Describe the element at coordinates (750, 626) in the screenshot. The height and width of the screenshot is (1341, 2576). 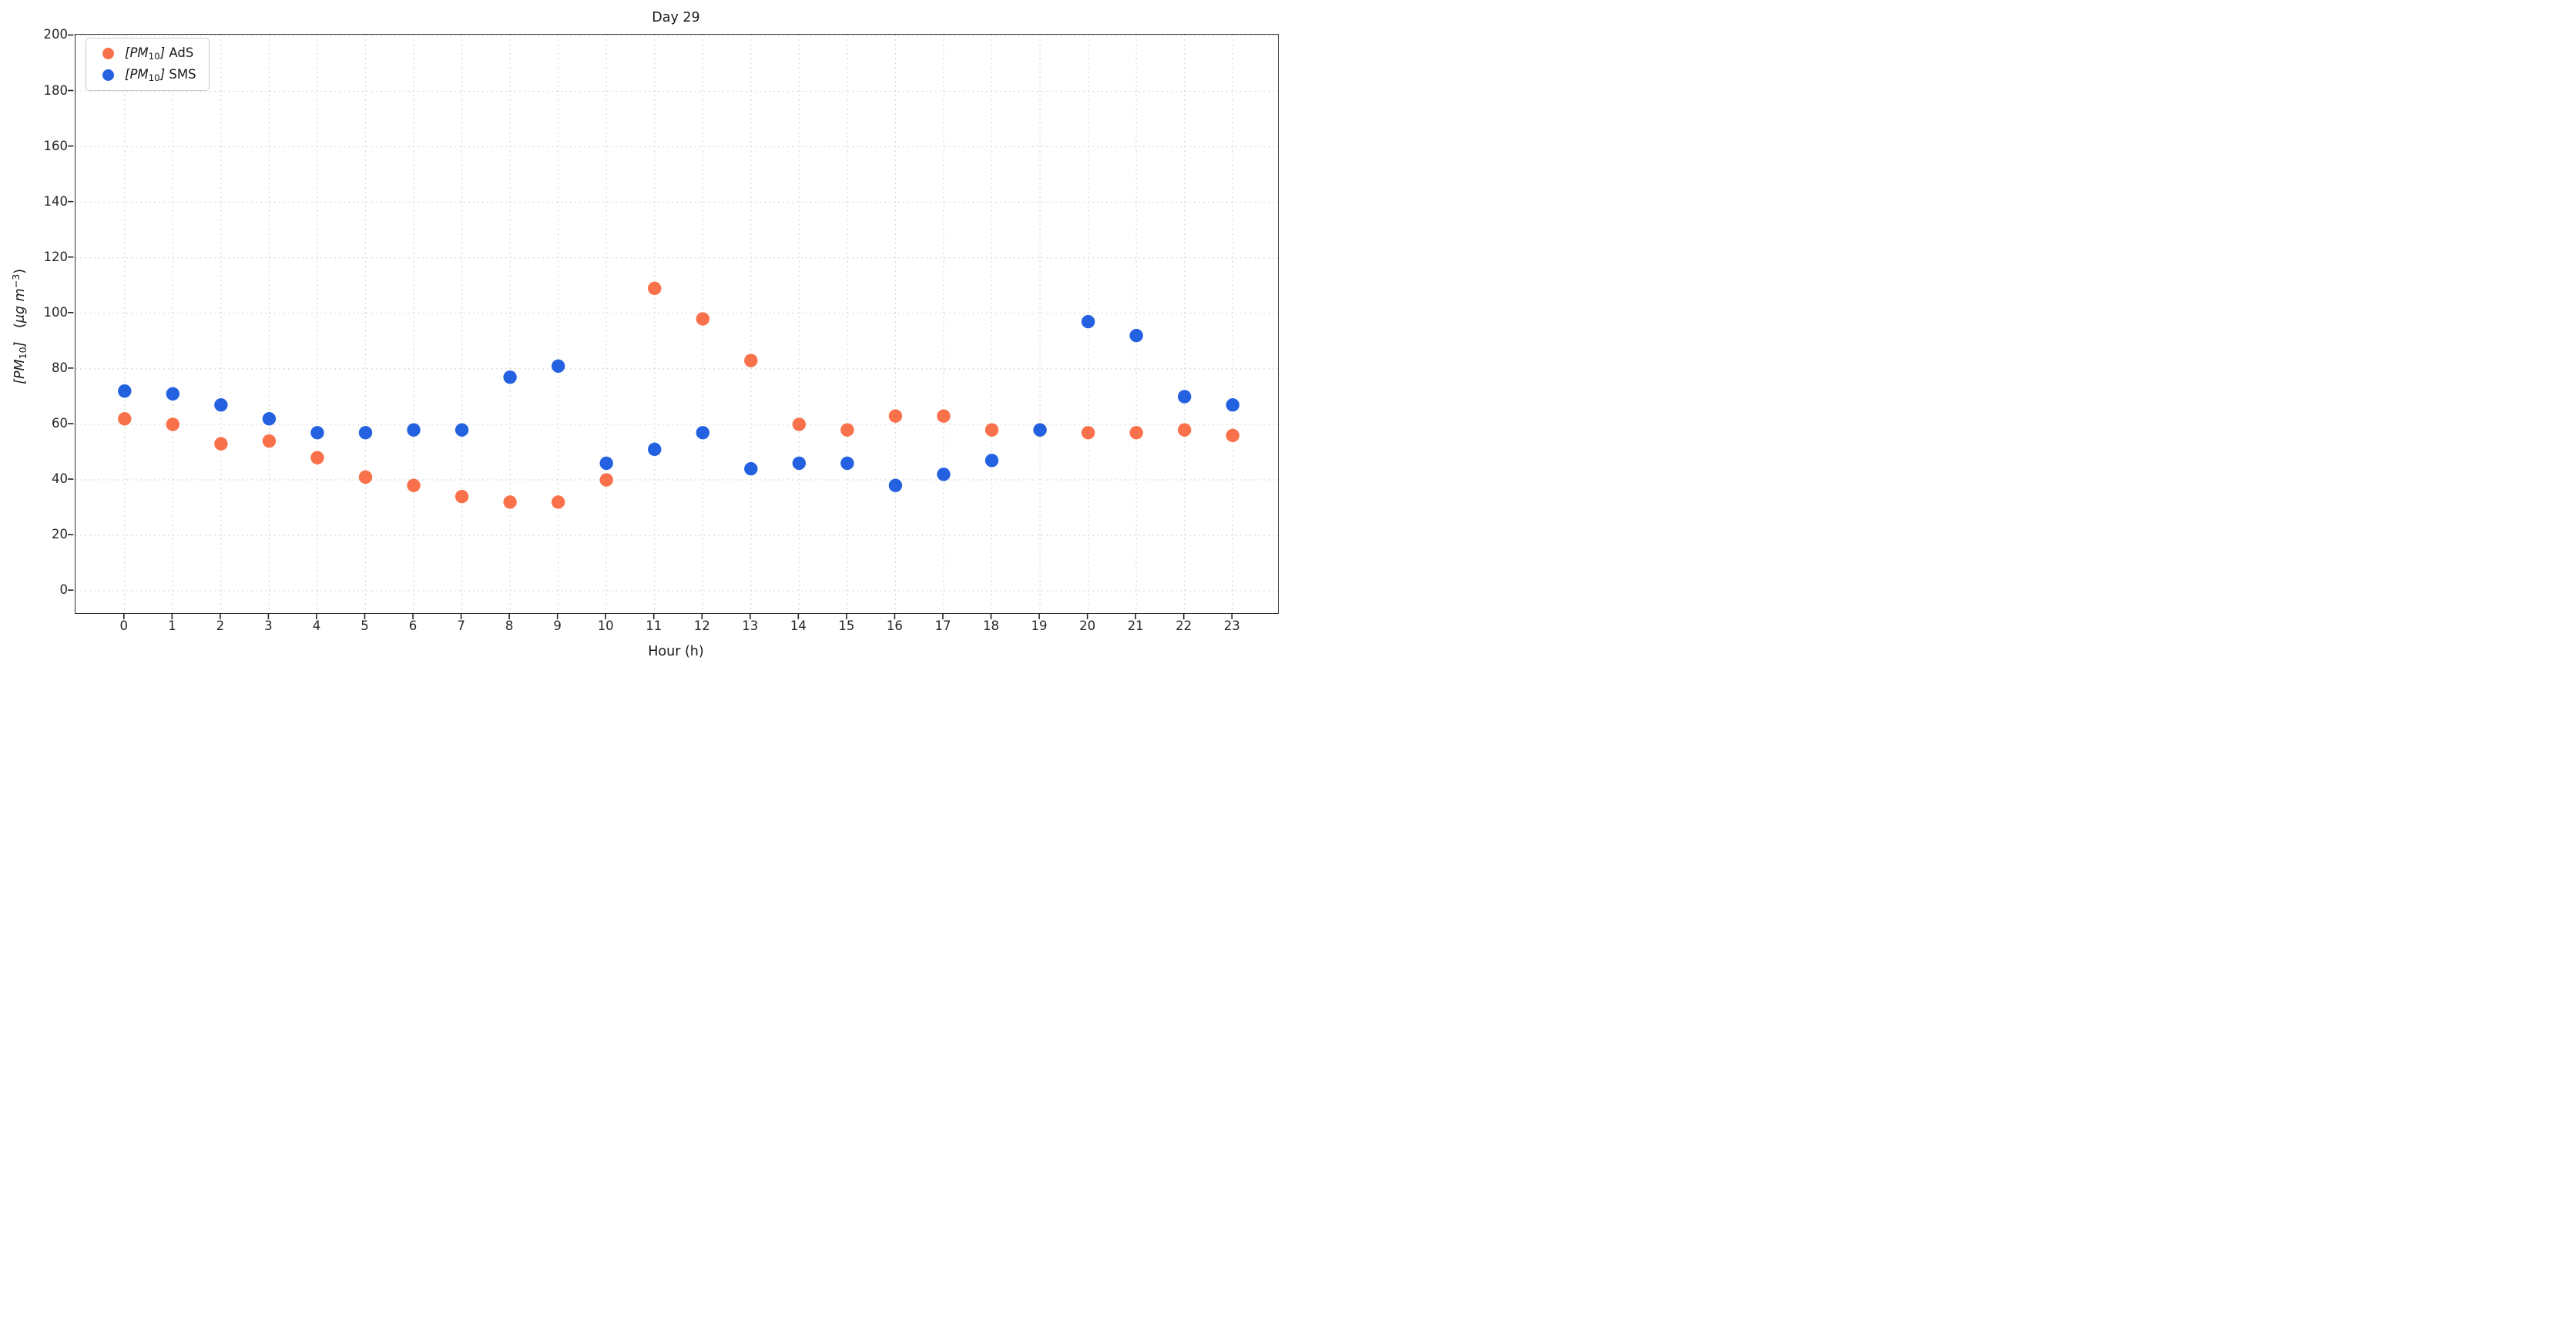
I see `x-tick-label-13: 13` at that location.